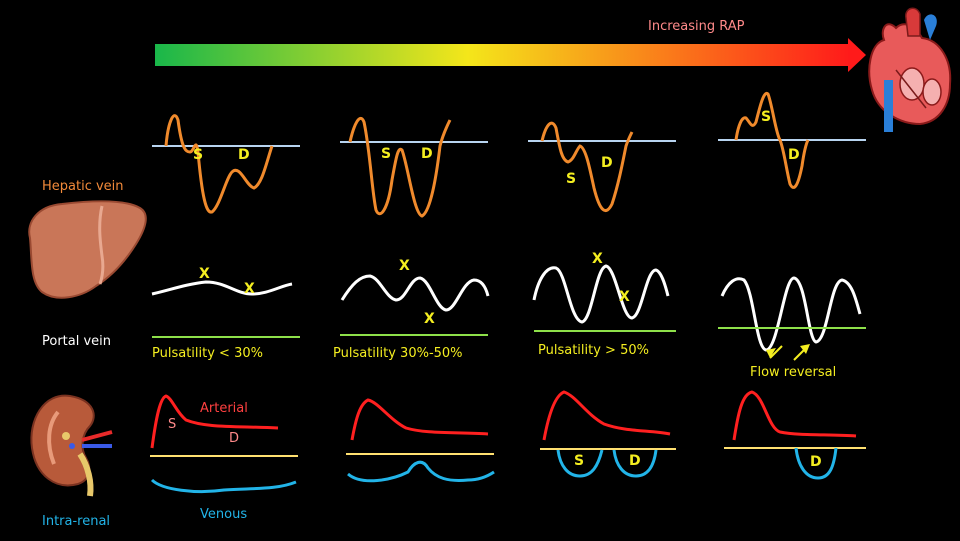 The height and width of the screenshot is (541, 960). Describe the element at coordinates (696, 26) in the screenshot. I see `increasing-rap-title: Increasing RAP` at that location.